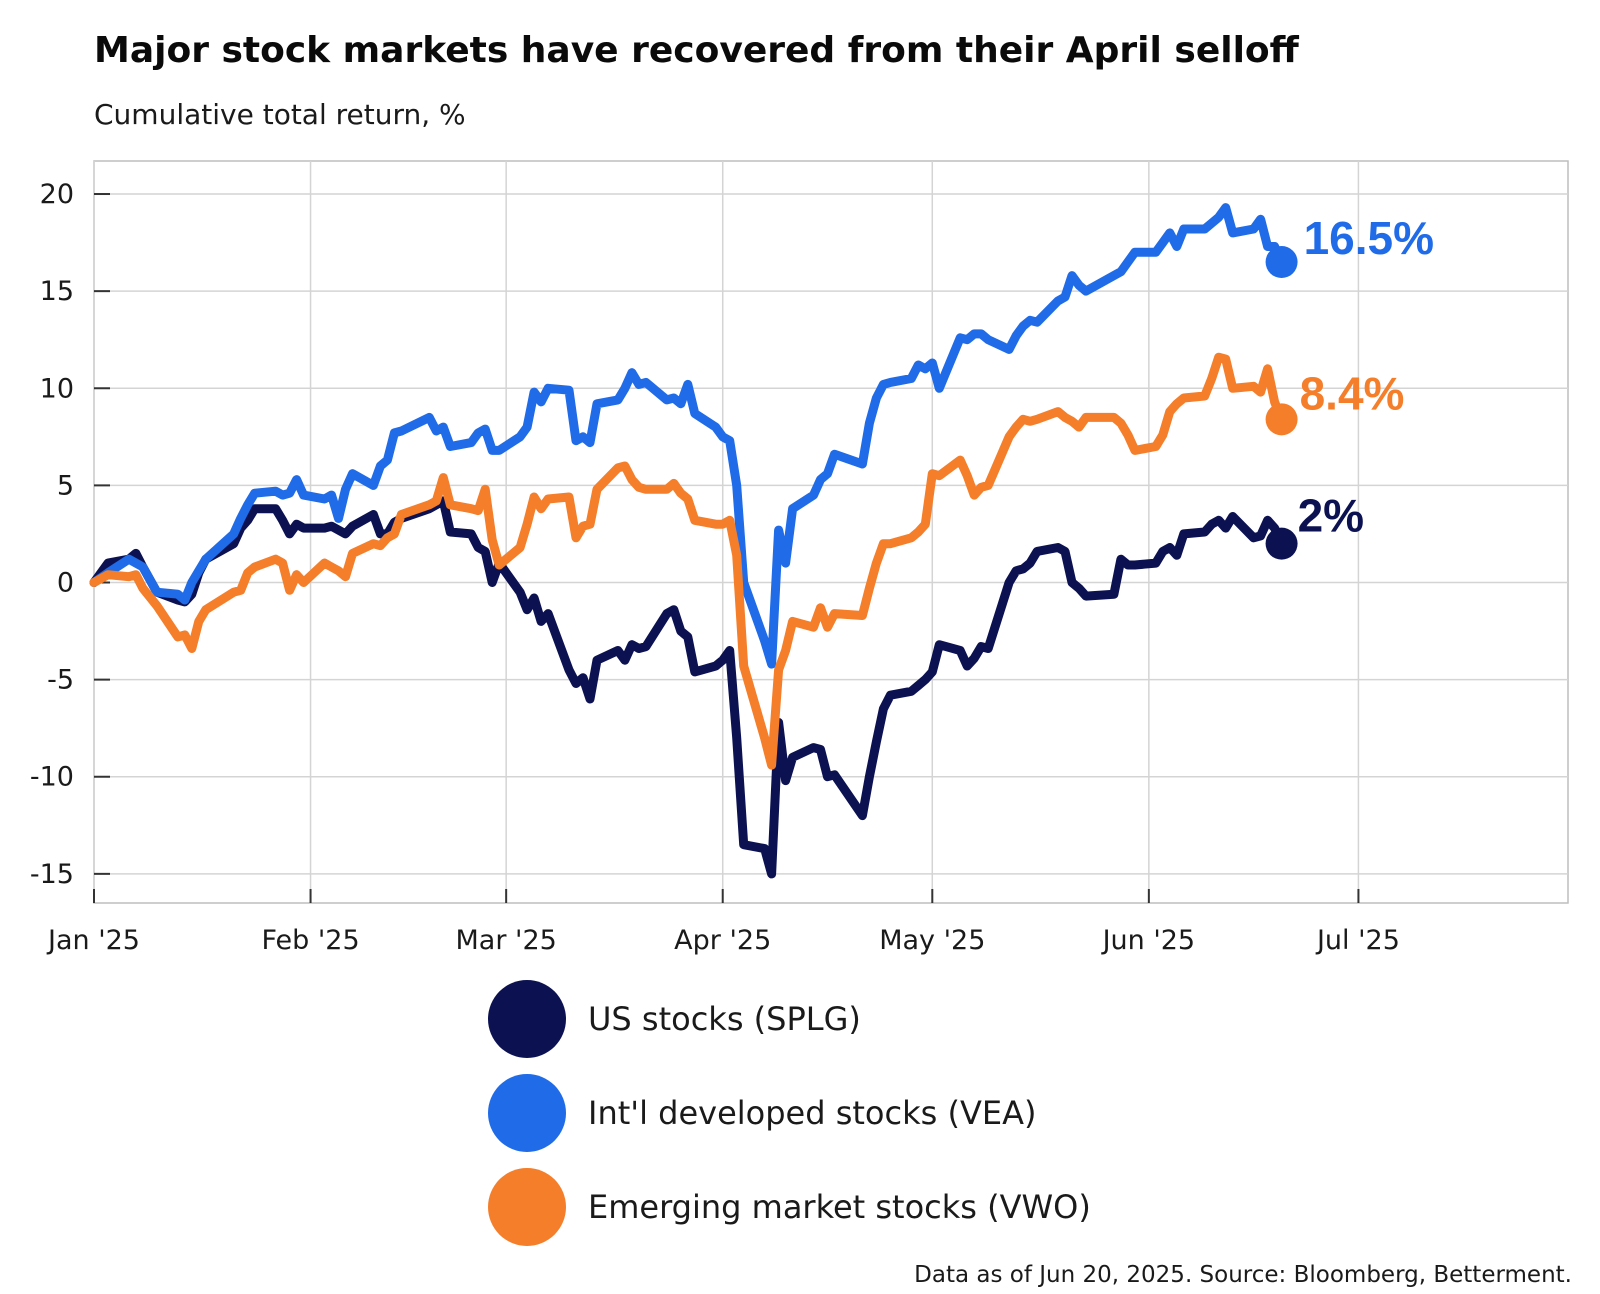 This screenshot has height=1294, width=1600. What do you see at coordinates (724, 1019) in the screenshot?
I see `legend-label-us-stocks: US stocks (SPLG)` at bounding box center [724, 1019].